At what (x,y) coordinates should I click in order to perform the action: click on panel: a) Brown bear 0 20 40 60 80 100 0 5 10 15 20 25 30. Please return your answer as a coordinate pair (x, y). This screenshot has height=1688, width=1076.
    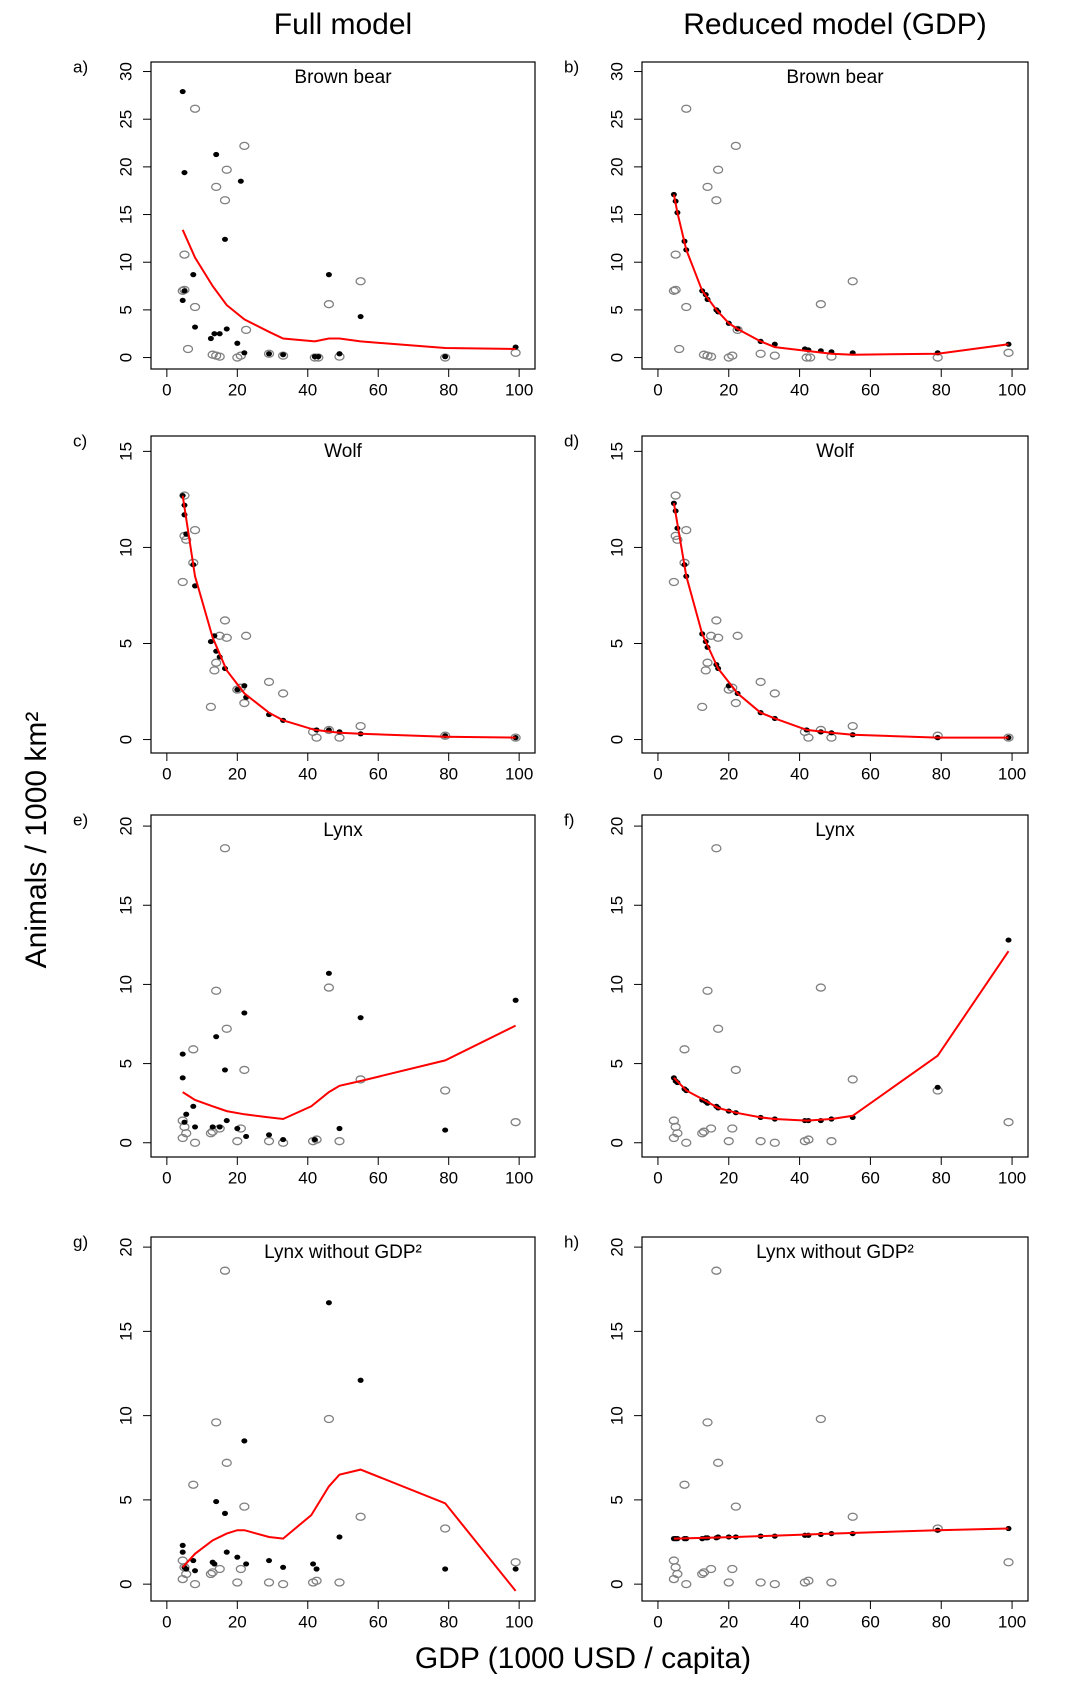
    Looking at the image, I should click on (304, 228).